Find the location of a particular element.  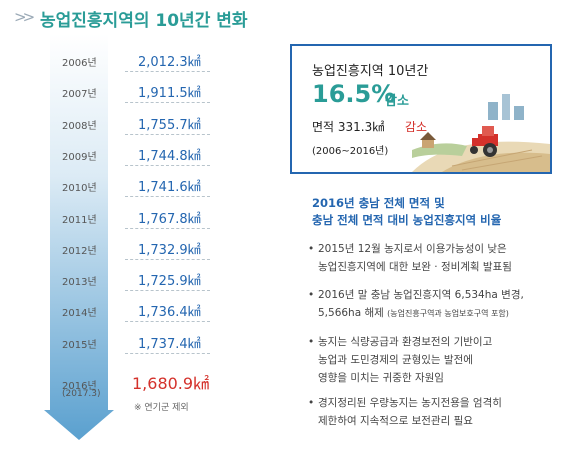

ratio-heading-line2: 충남 전체 면적 대비 농업진흥지역 비율 is located at coordinates (407, 220).